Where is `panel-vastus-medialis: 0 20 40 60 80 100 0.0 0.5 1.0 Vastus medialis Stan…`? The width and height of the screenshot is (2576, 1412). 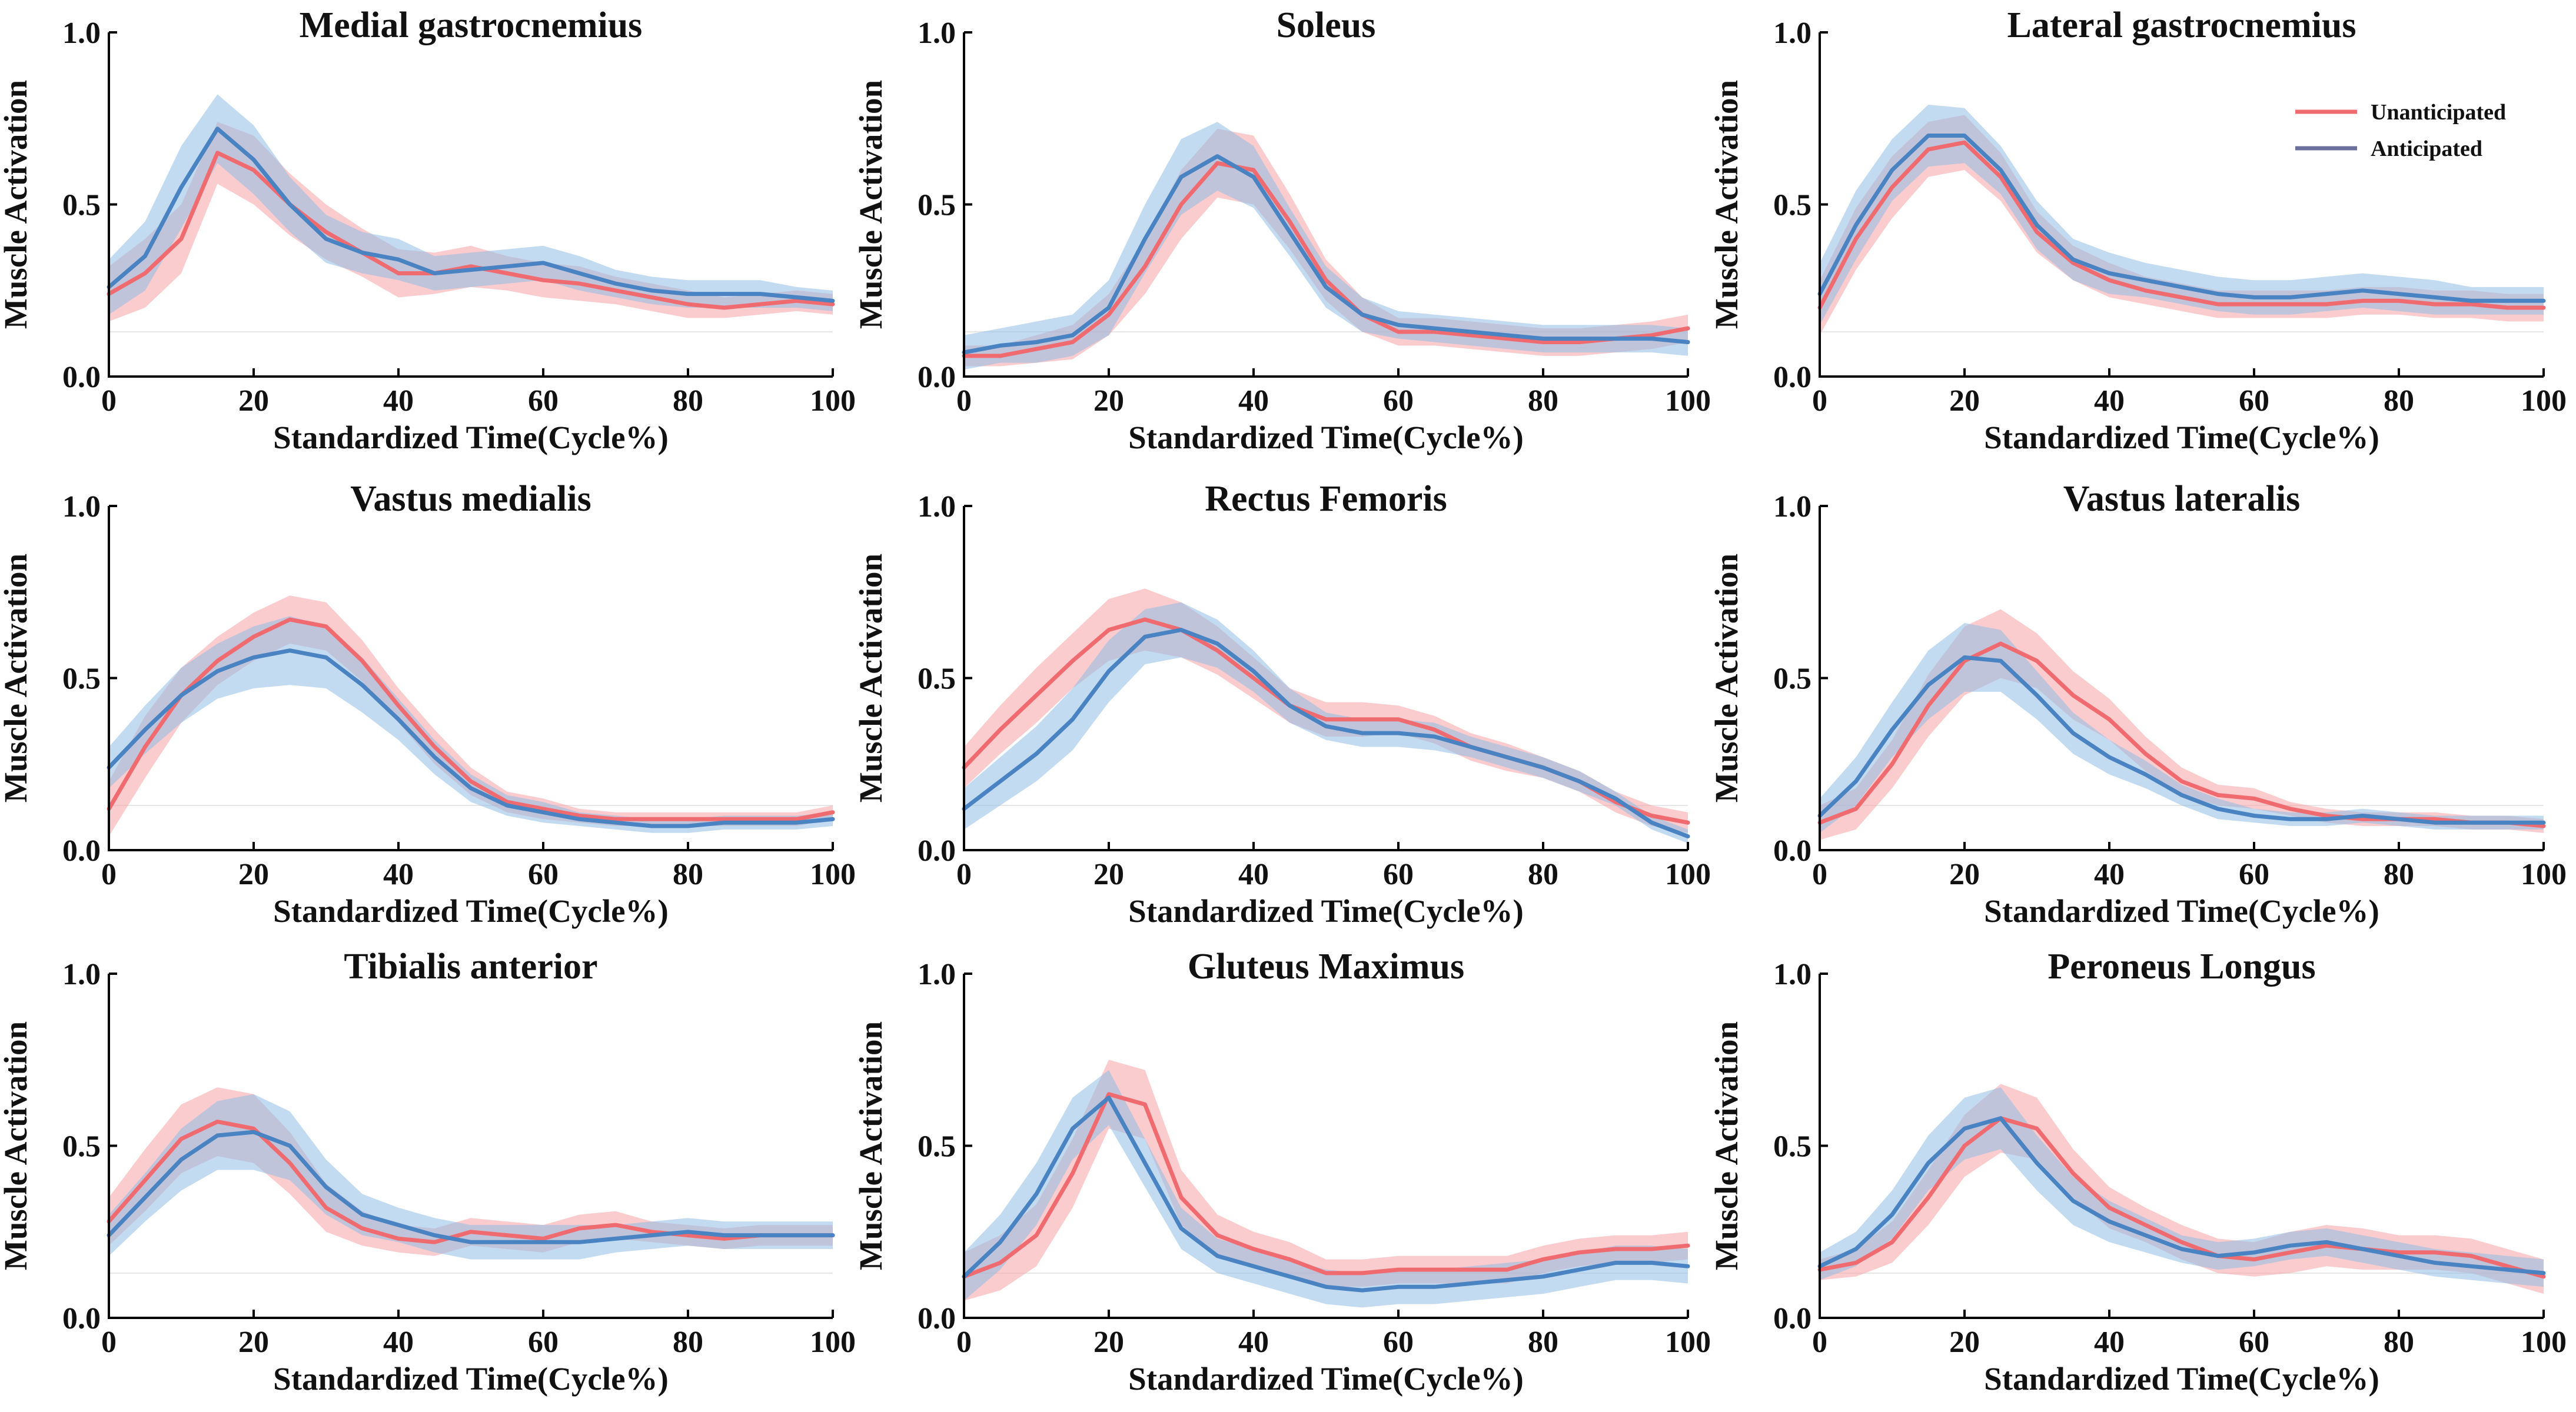 panel-vastus-medialis: 0 20 40 60 80 100 0.0 0.5 1.0 Vastus medialis Stan… is located at coordinates (428, 704).